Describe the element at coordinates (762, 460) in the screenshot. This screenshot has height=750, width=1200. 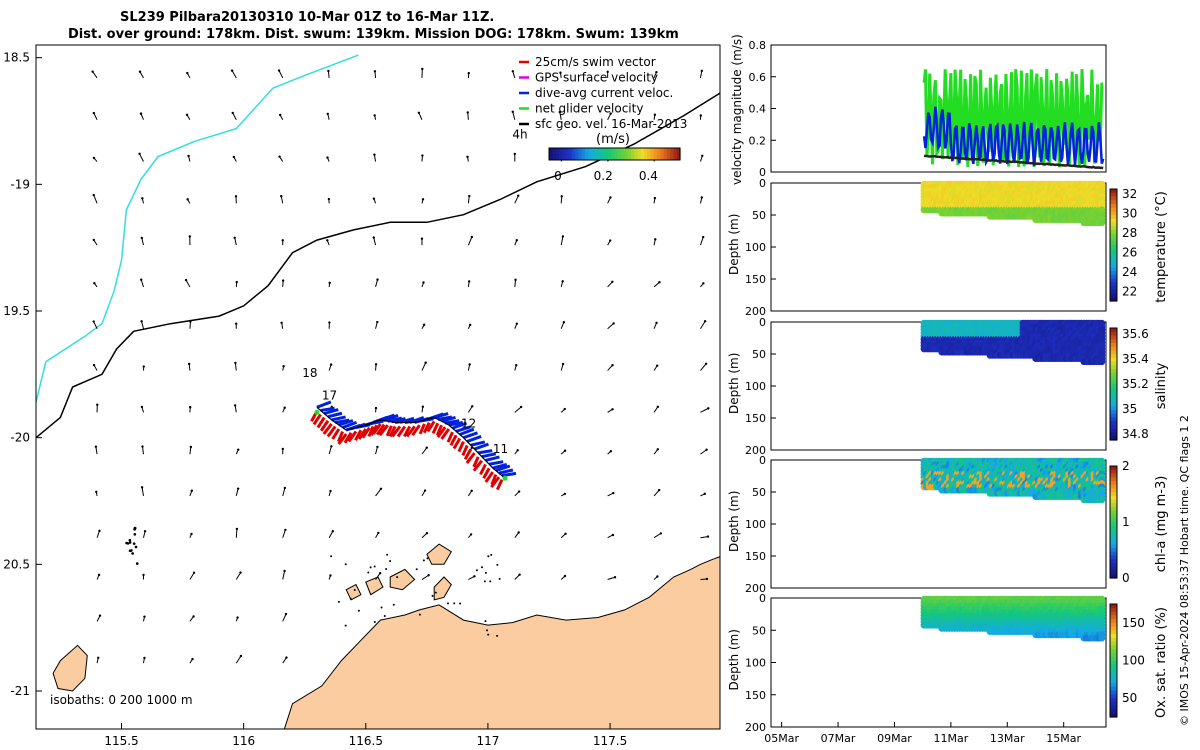
I see `chla-ytick-label: 0` at that location.